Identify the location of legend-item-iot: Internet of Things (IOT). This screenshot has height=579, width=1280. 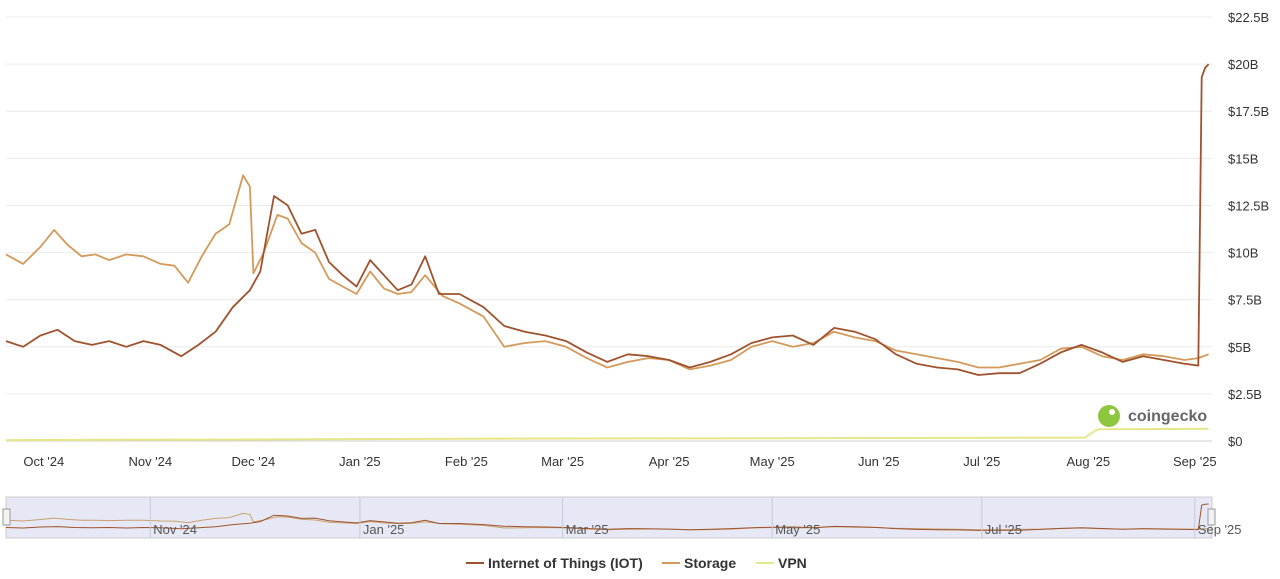
(554, 563).